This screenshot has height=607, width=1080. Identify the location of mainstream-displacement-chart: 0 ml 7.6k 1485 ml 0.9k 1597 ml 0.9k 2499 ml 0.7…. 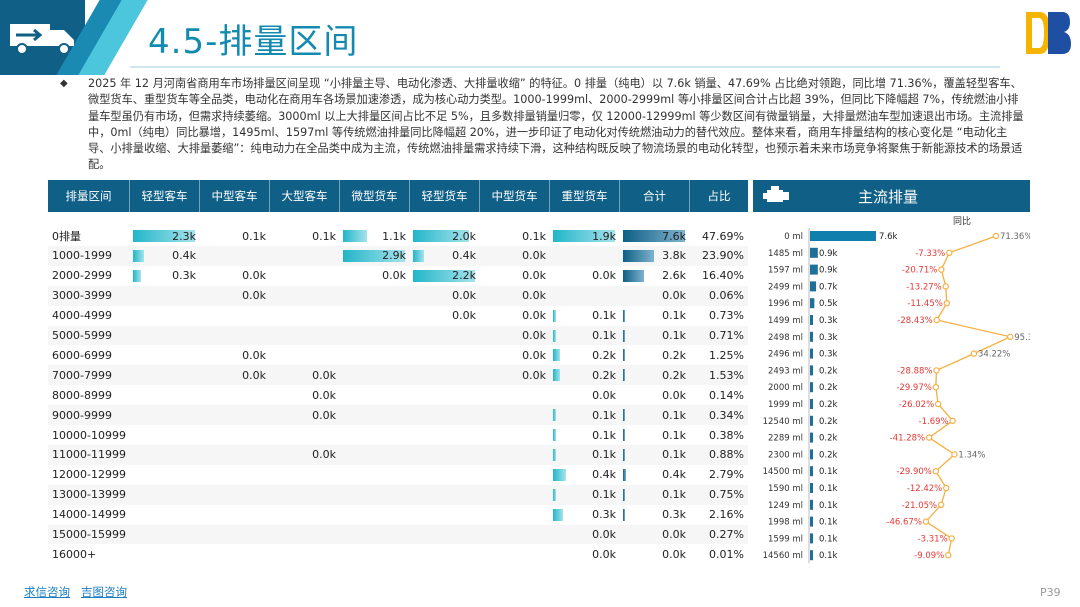
(896, 396).